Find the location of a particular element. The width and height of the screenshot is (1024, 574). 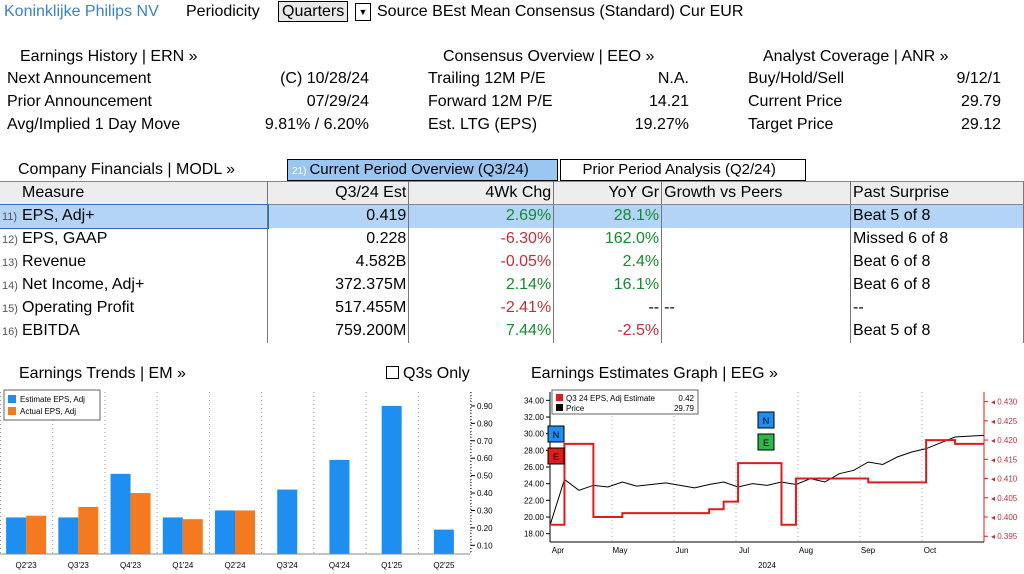

earnings-history-title: Earnings History | ERN » is located at coordinates (109, 57).